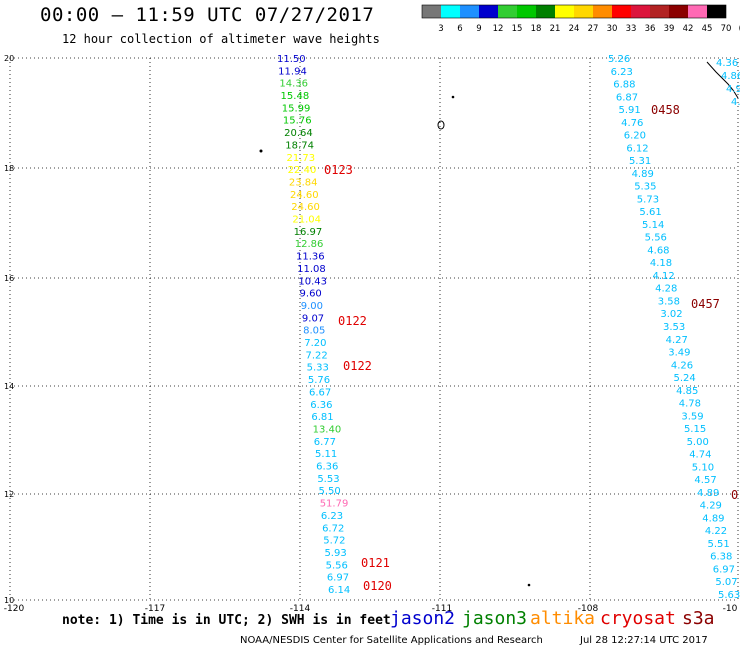 The width and height of the screenshot is (740, 650). What do you see at coordinates (588, 609) in the screenshot?
I see `x-tick-label: -108` at bounding box center [588, 609].